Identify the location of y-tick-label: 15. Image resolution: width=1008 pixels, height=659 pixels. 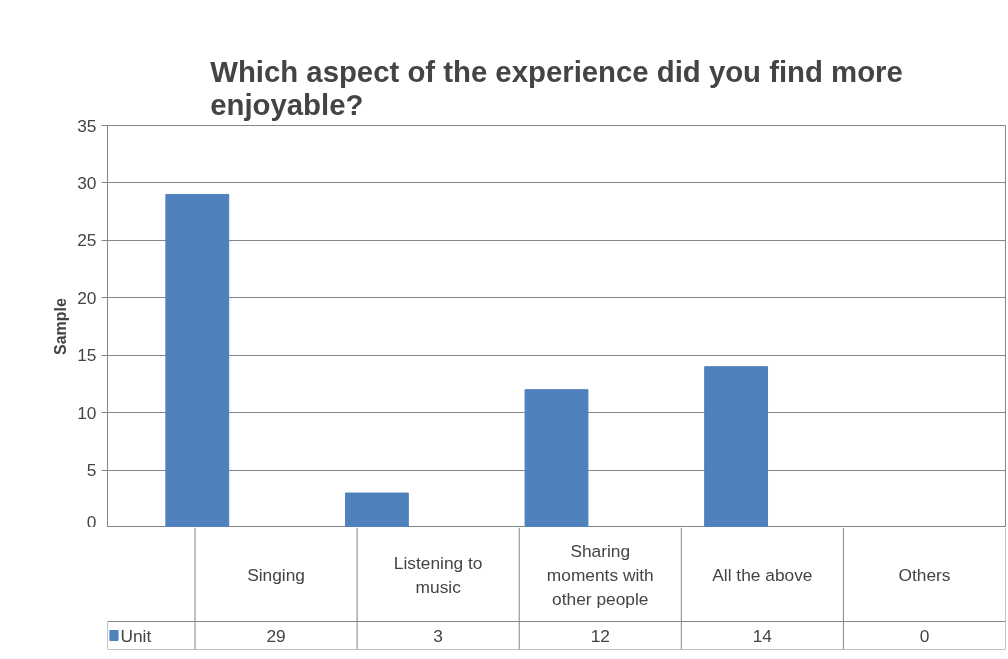
(87, 355).